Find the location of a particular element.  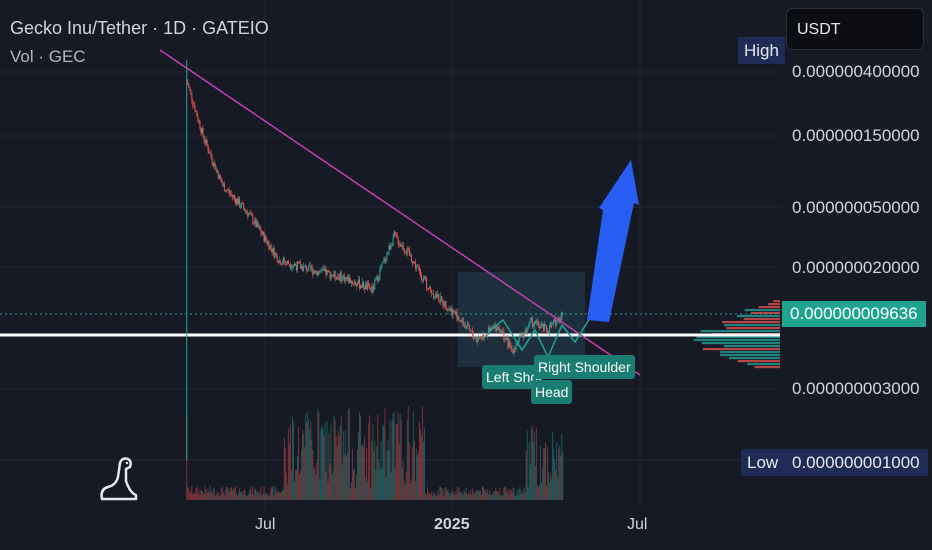

high-label: High is located at coordinates (761, 50).